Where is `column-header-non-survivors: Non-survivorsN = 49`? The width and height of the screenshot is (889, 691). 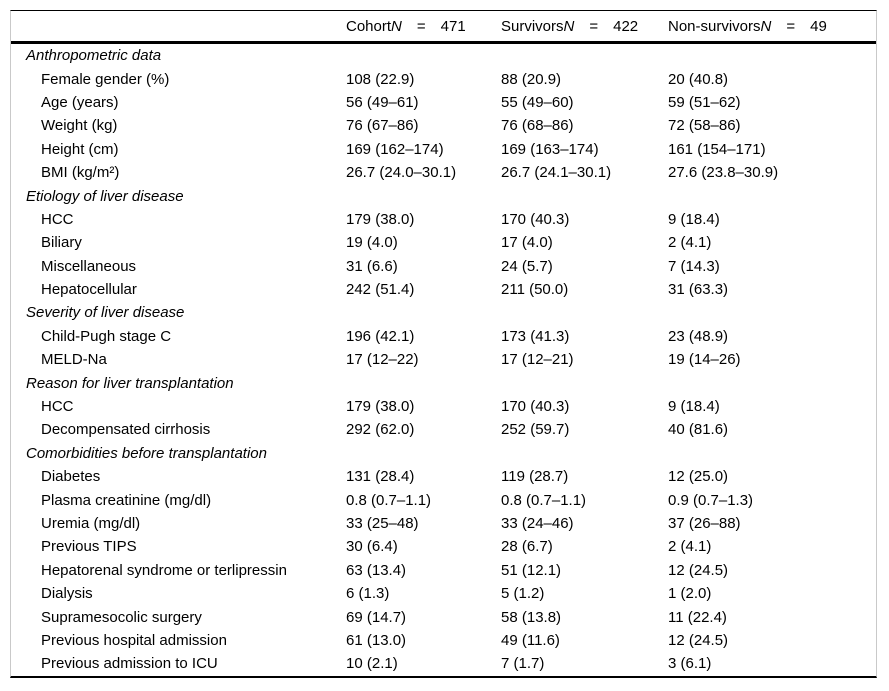 column-header-non-survivors: Non-survivorsN = 49 is located at coordinates (772, 26).